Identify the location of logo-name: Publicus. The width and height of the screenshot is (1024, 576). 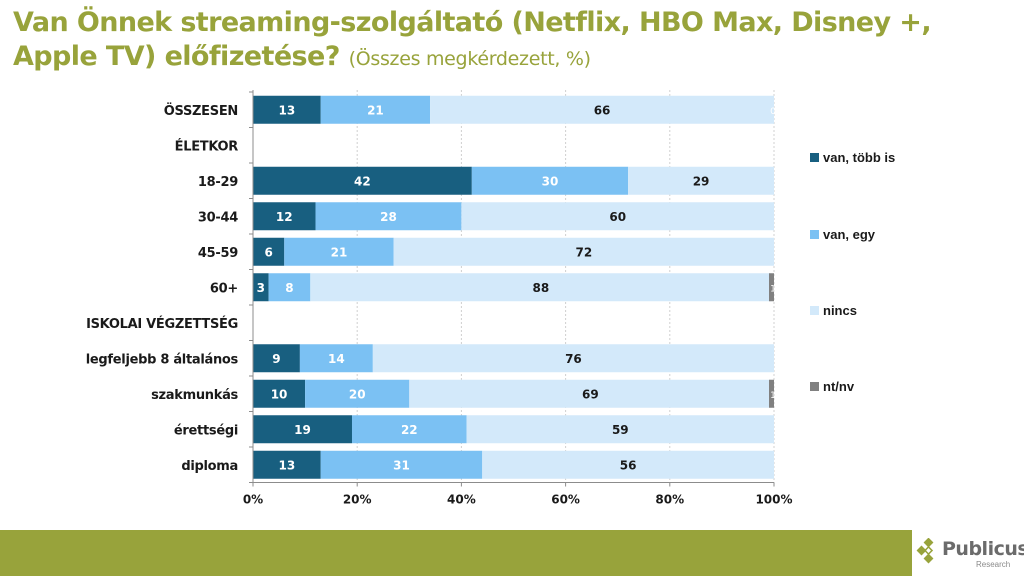
(983, 549).